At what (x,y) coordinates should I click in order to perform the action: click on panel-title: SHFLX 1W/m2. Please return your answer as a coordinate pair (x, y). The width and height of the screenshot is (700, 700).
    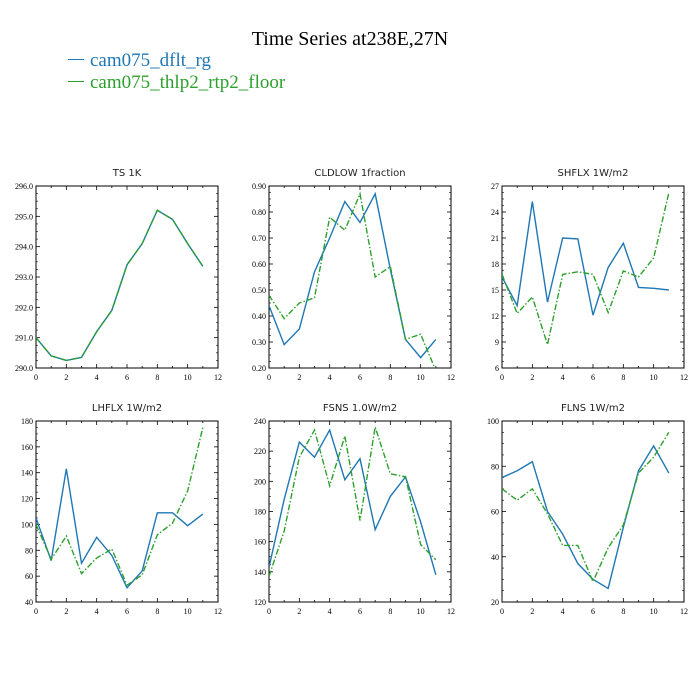
    Looking at the image, I should click on (593, 173).